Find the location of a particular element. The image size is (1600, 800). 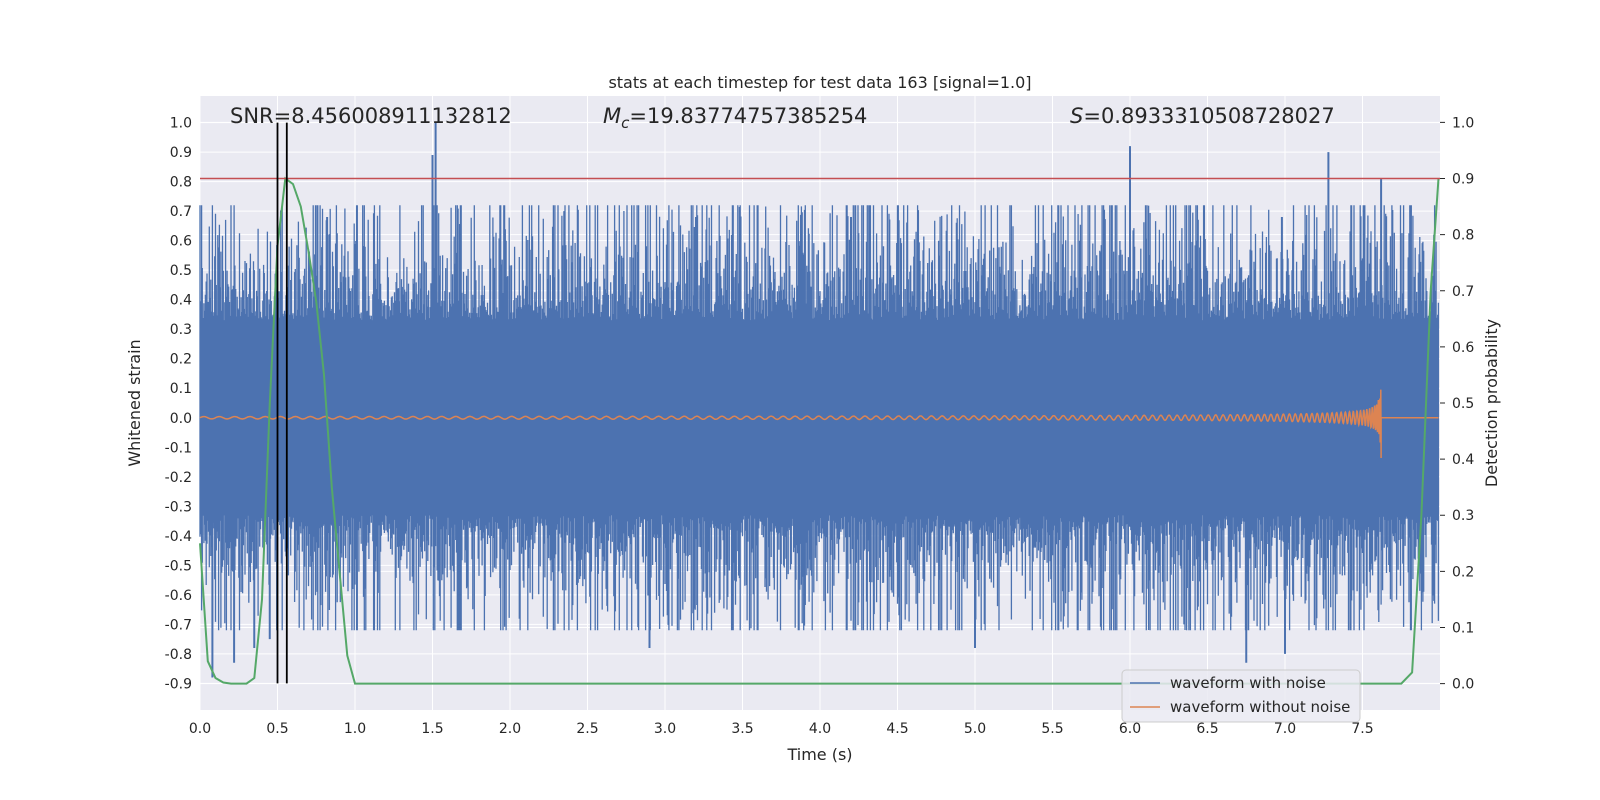

y-tick-label: -0.9 is located at coordinates (178, 684).